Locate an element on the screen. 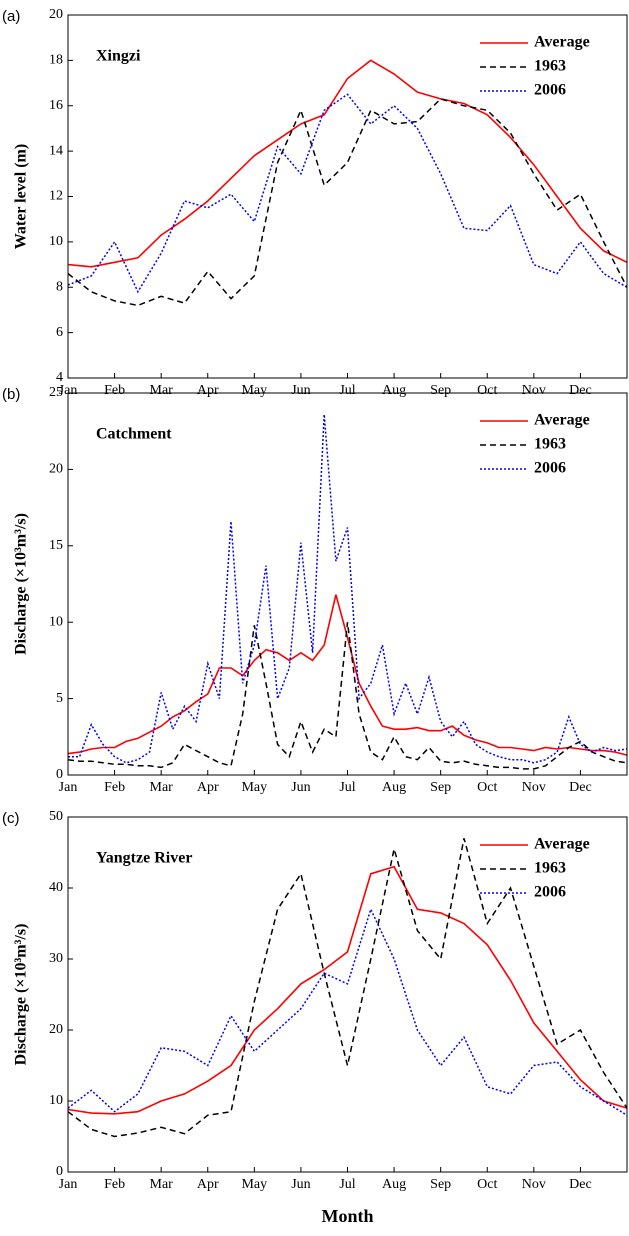 This screenshot has width=629, height=1236. y-tick-label: 4 is located at coordinates (59, 377).